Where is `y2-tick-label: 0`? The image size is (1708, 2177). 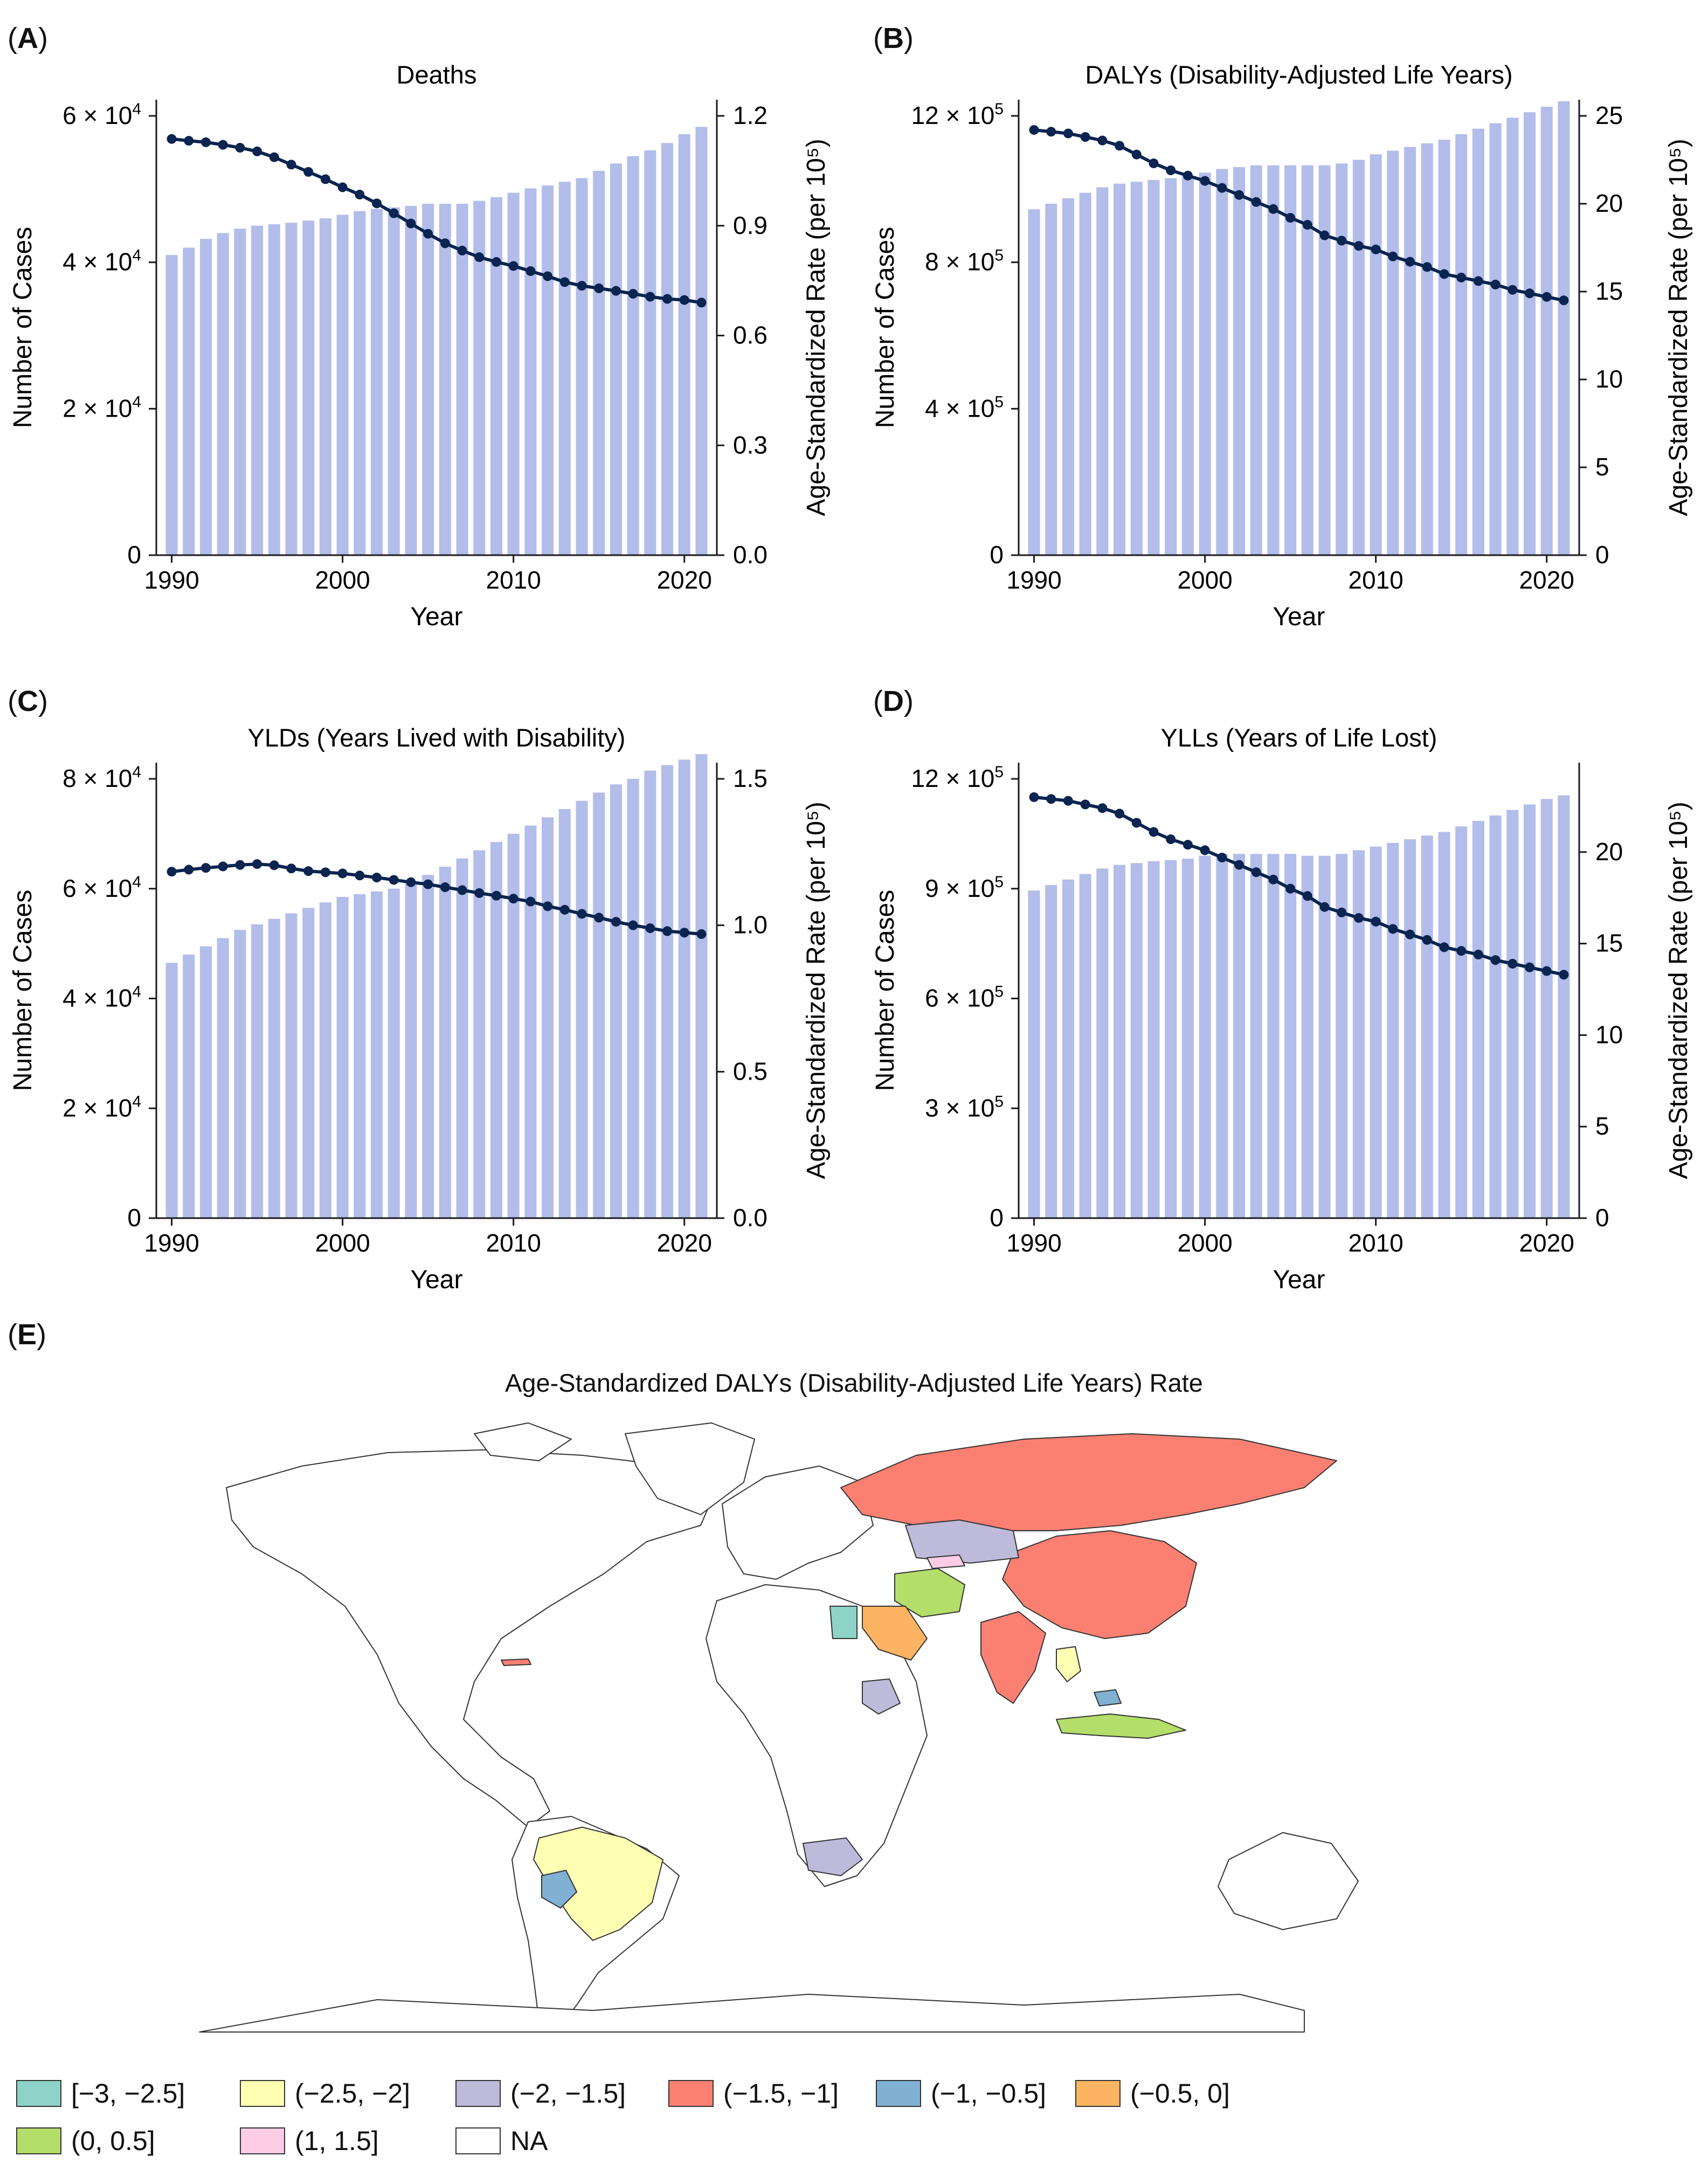
y2-tick-label: 0 is located at coordinates (1602, 555).